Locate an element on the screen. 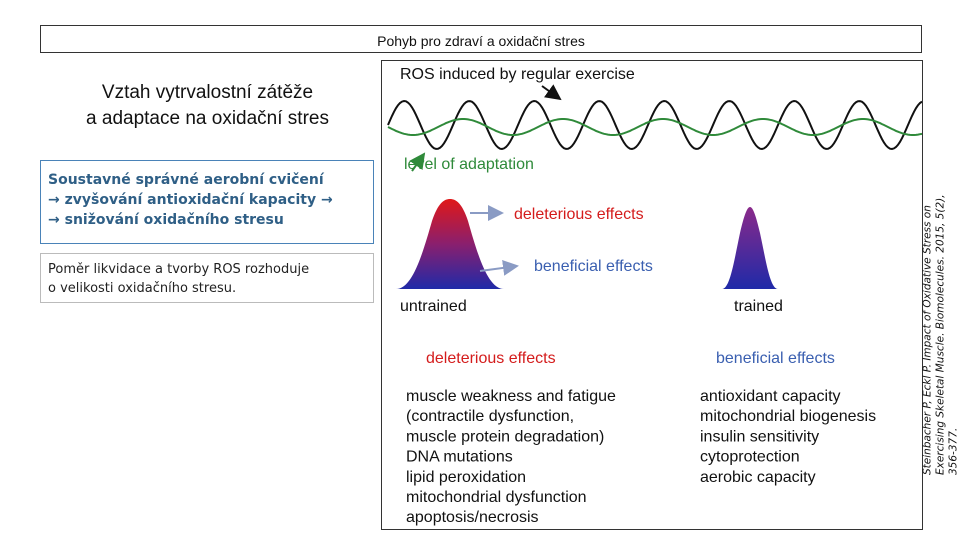 Image resolution: width=960 pixels, height=540 pixels. ros-ratio-line1: Poměr likvidace a tvorby ROS rozhoduje is located at coordinates (179, 269).